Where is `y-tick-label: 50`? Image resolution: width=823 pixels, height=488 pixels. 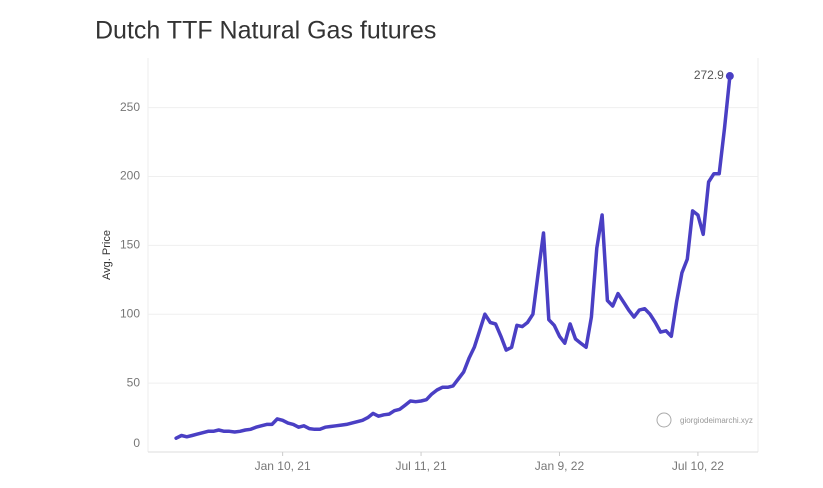
y-tick-label: 50 is located at coordinates (134, 382).